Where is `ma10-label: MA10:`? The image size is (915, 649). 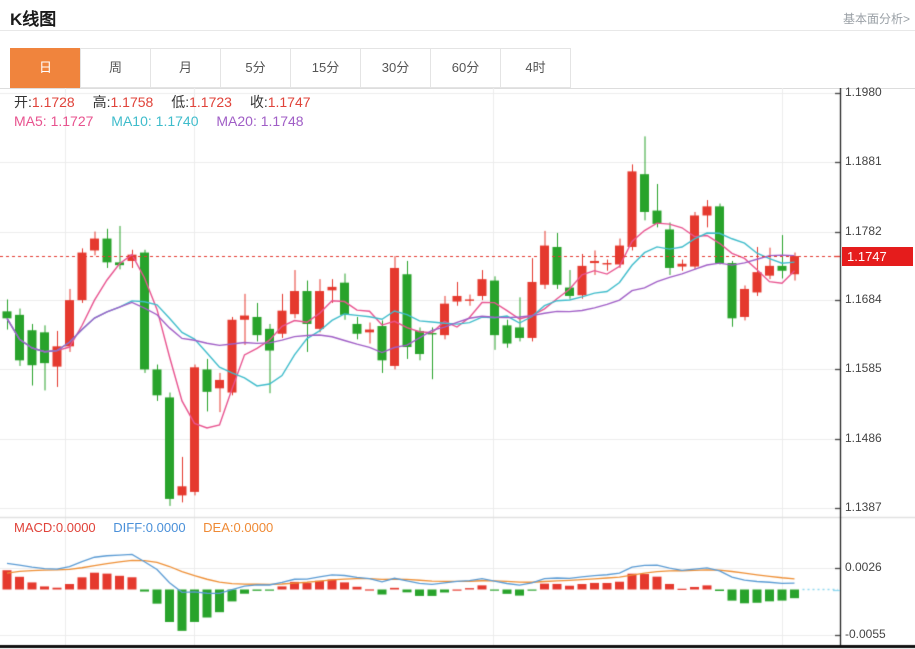
ma10-label: MA10: is located at coordinates (131, 121).